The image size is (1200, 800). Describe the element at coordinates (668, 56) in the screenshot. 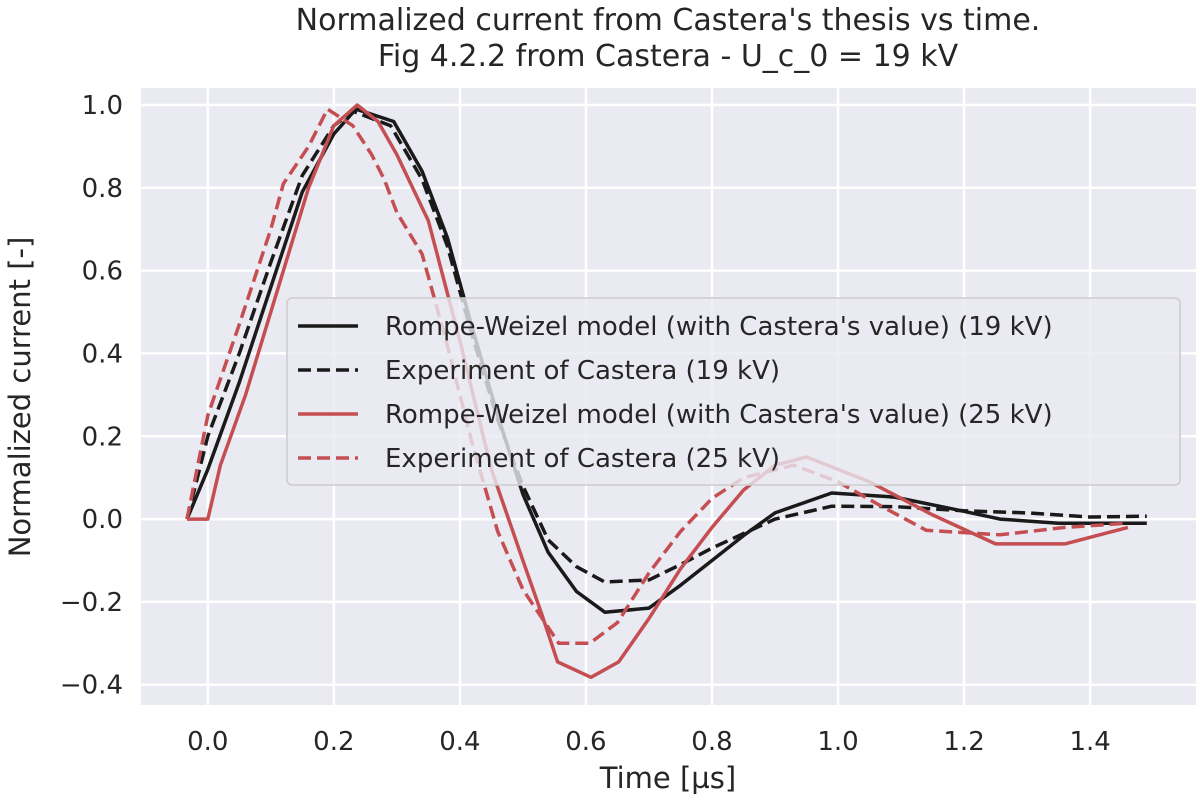

I see `chart-subtitle: Fig 4.2.2 from Castera - U_c_0 = 19 kV` at that location.